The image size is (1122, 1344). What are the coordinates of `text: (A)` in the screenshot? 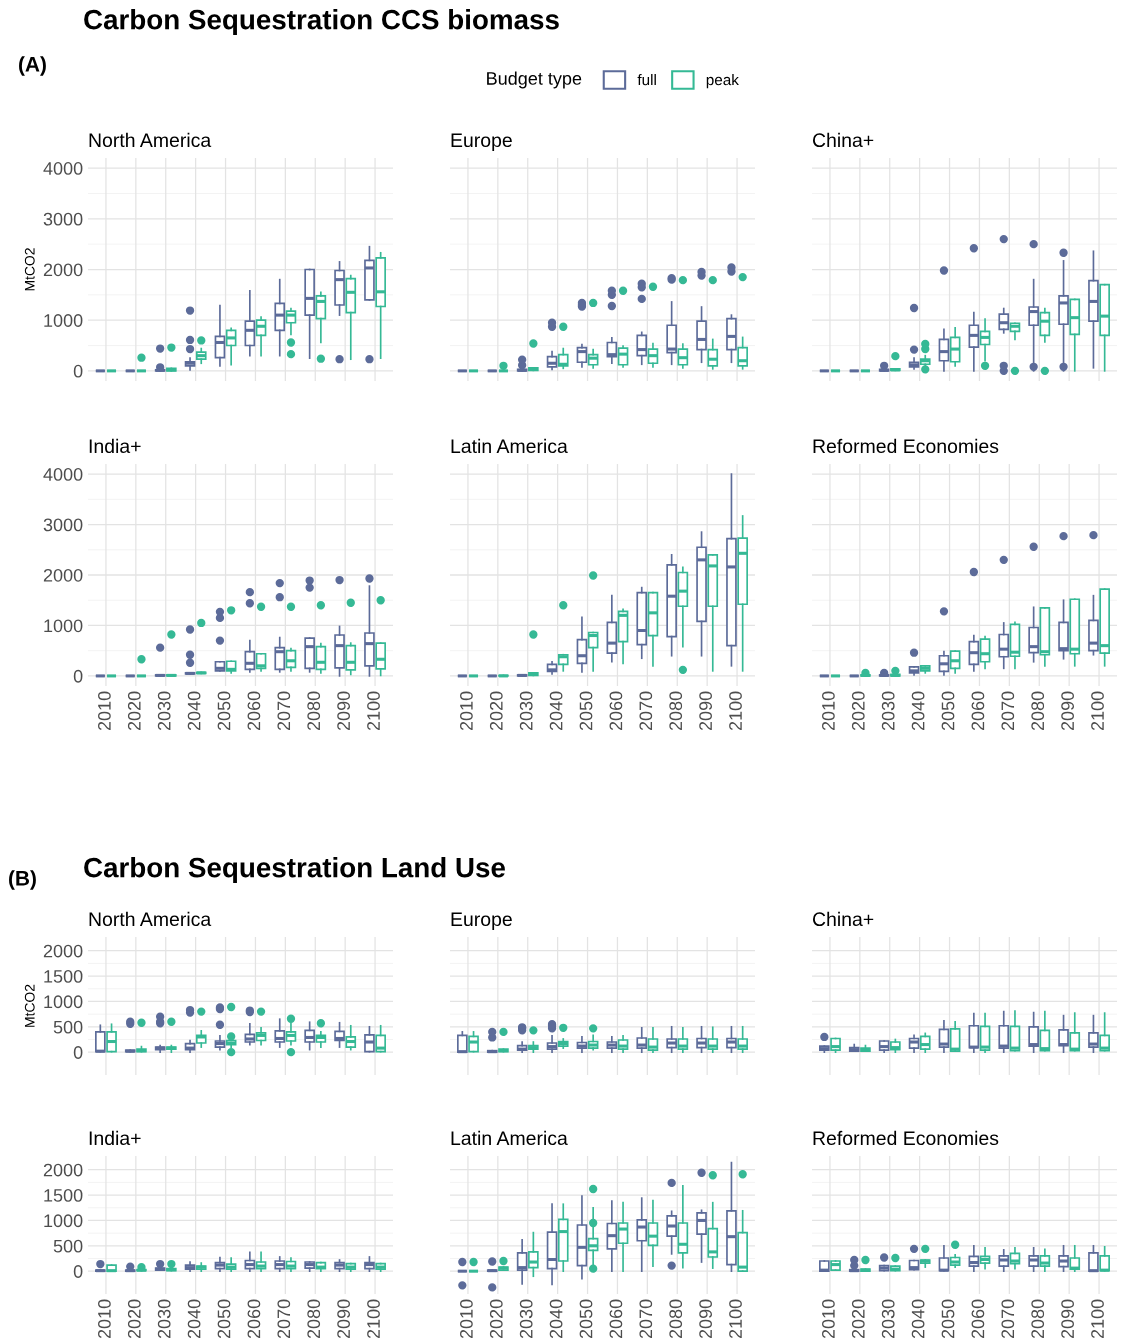 It's located at (32, 66).